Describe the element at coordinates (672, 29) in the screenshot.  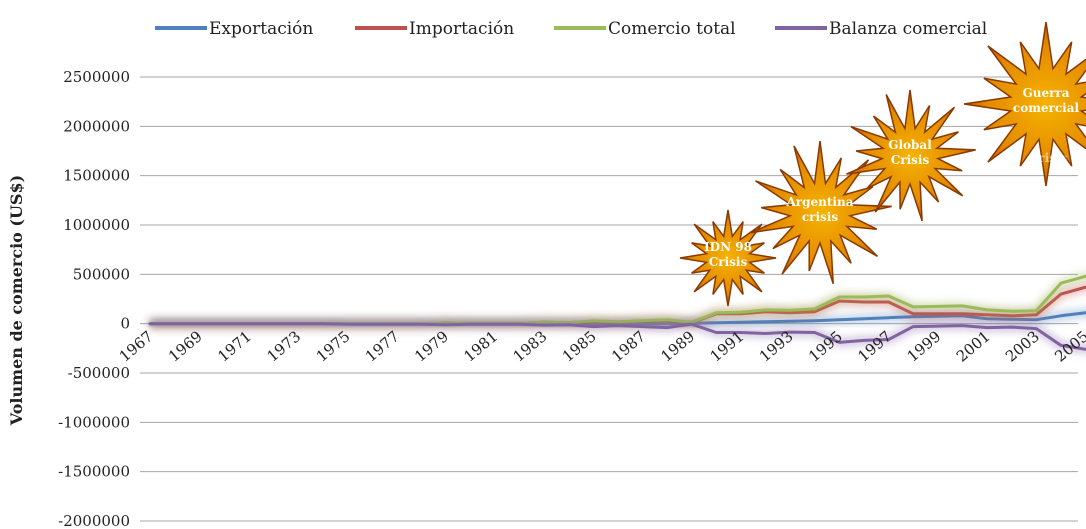
I see `legend-label: Comercio total` at that location.